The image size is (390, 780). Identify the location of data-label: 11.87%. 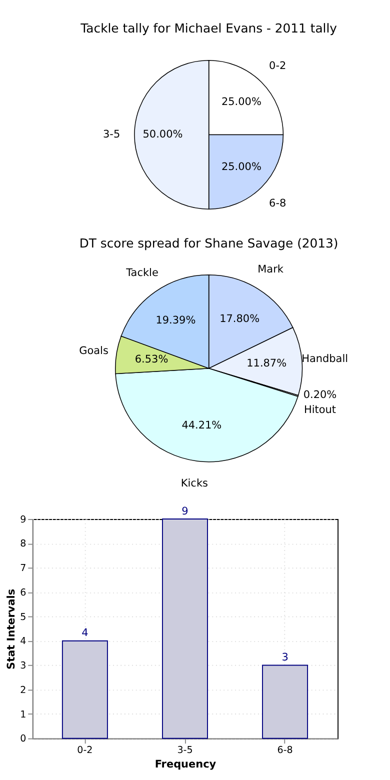
(266, 364).